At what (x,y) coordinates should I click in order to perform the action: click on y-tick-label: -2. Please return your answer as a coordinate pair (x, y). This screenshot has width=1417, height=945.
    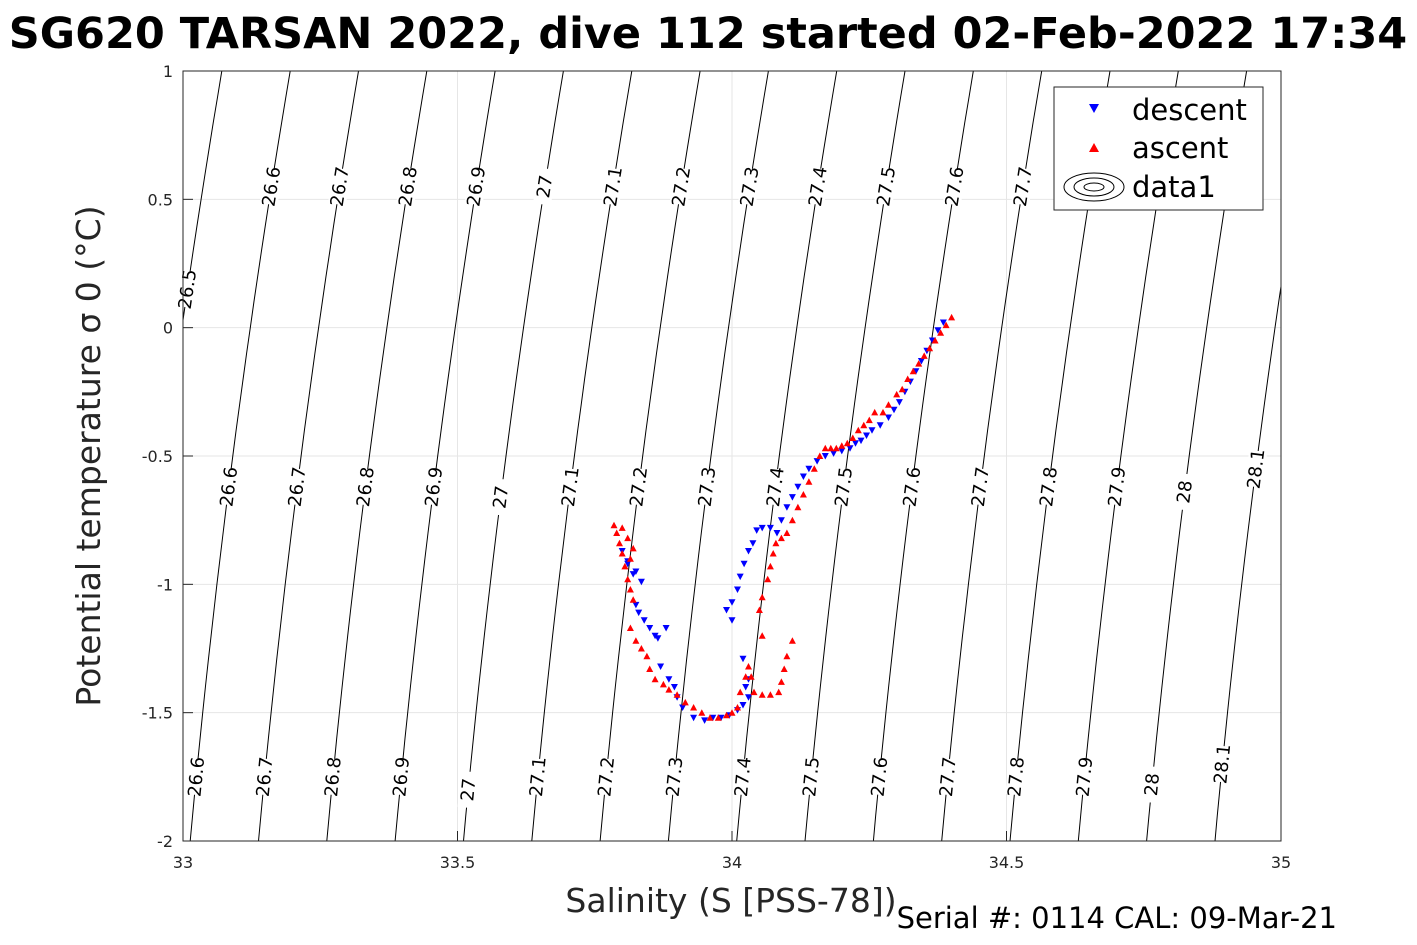
    Looking at the image, I should click on (165, 841).